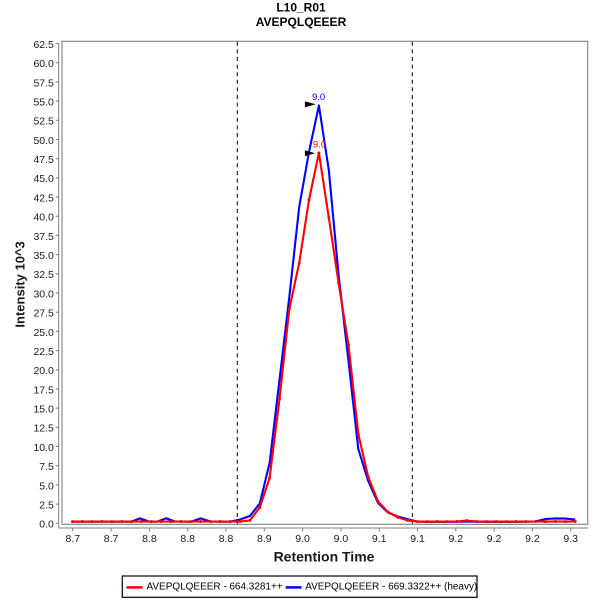  I want to click on svg-text: 37.5, so click(43, 237).